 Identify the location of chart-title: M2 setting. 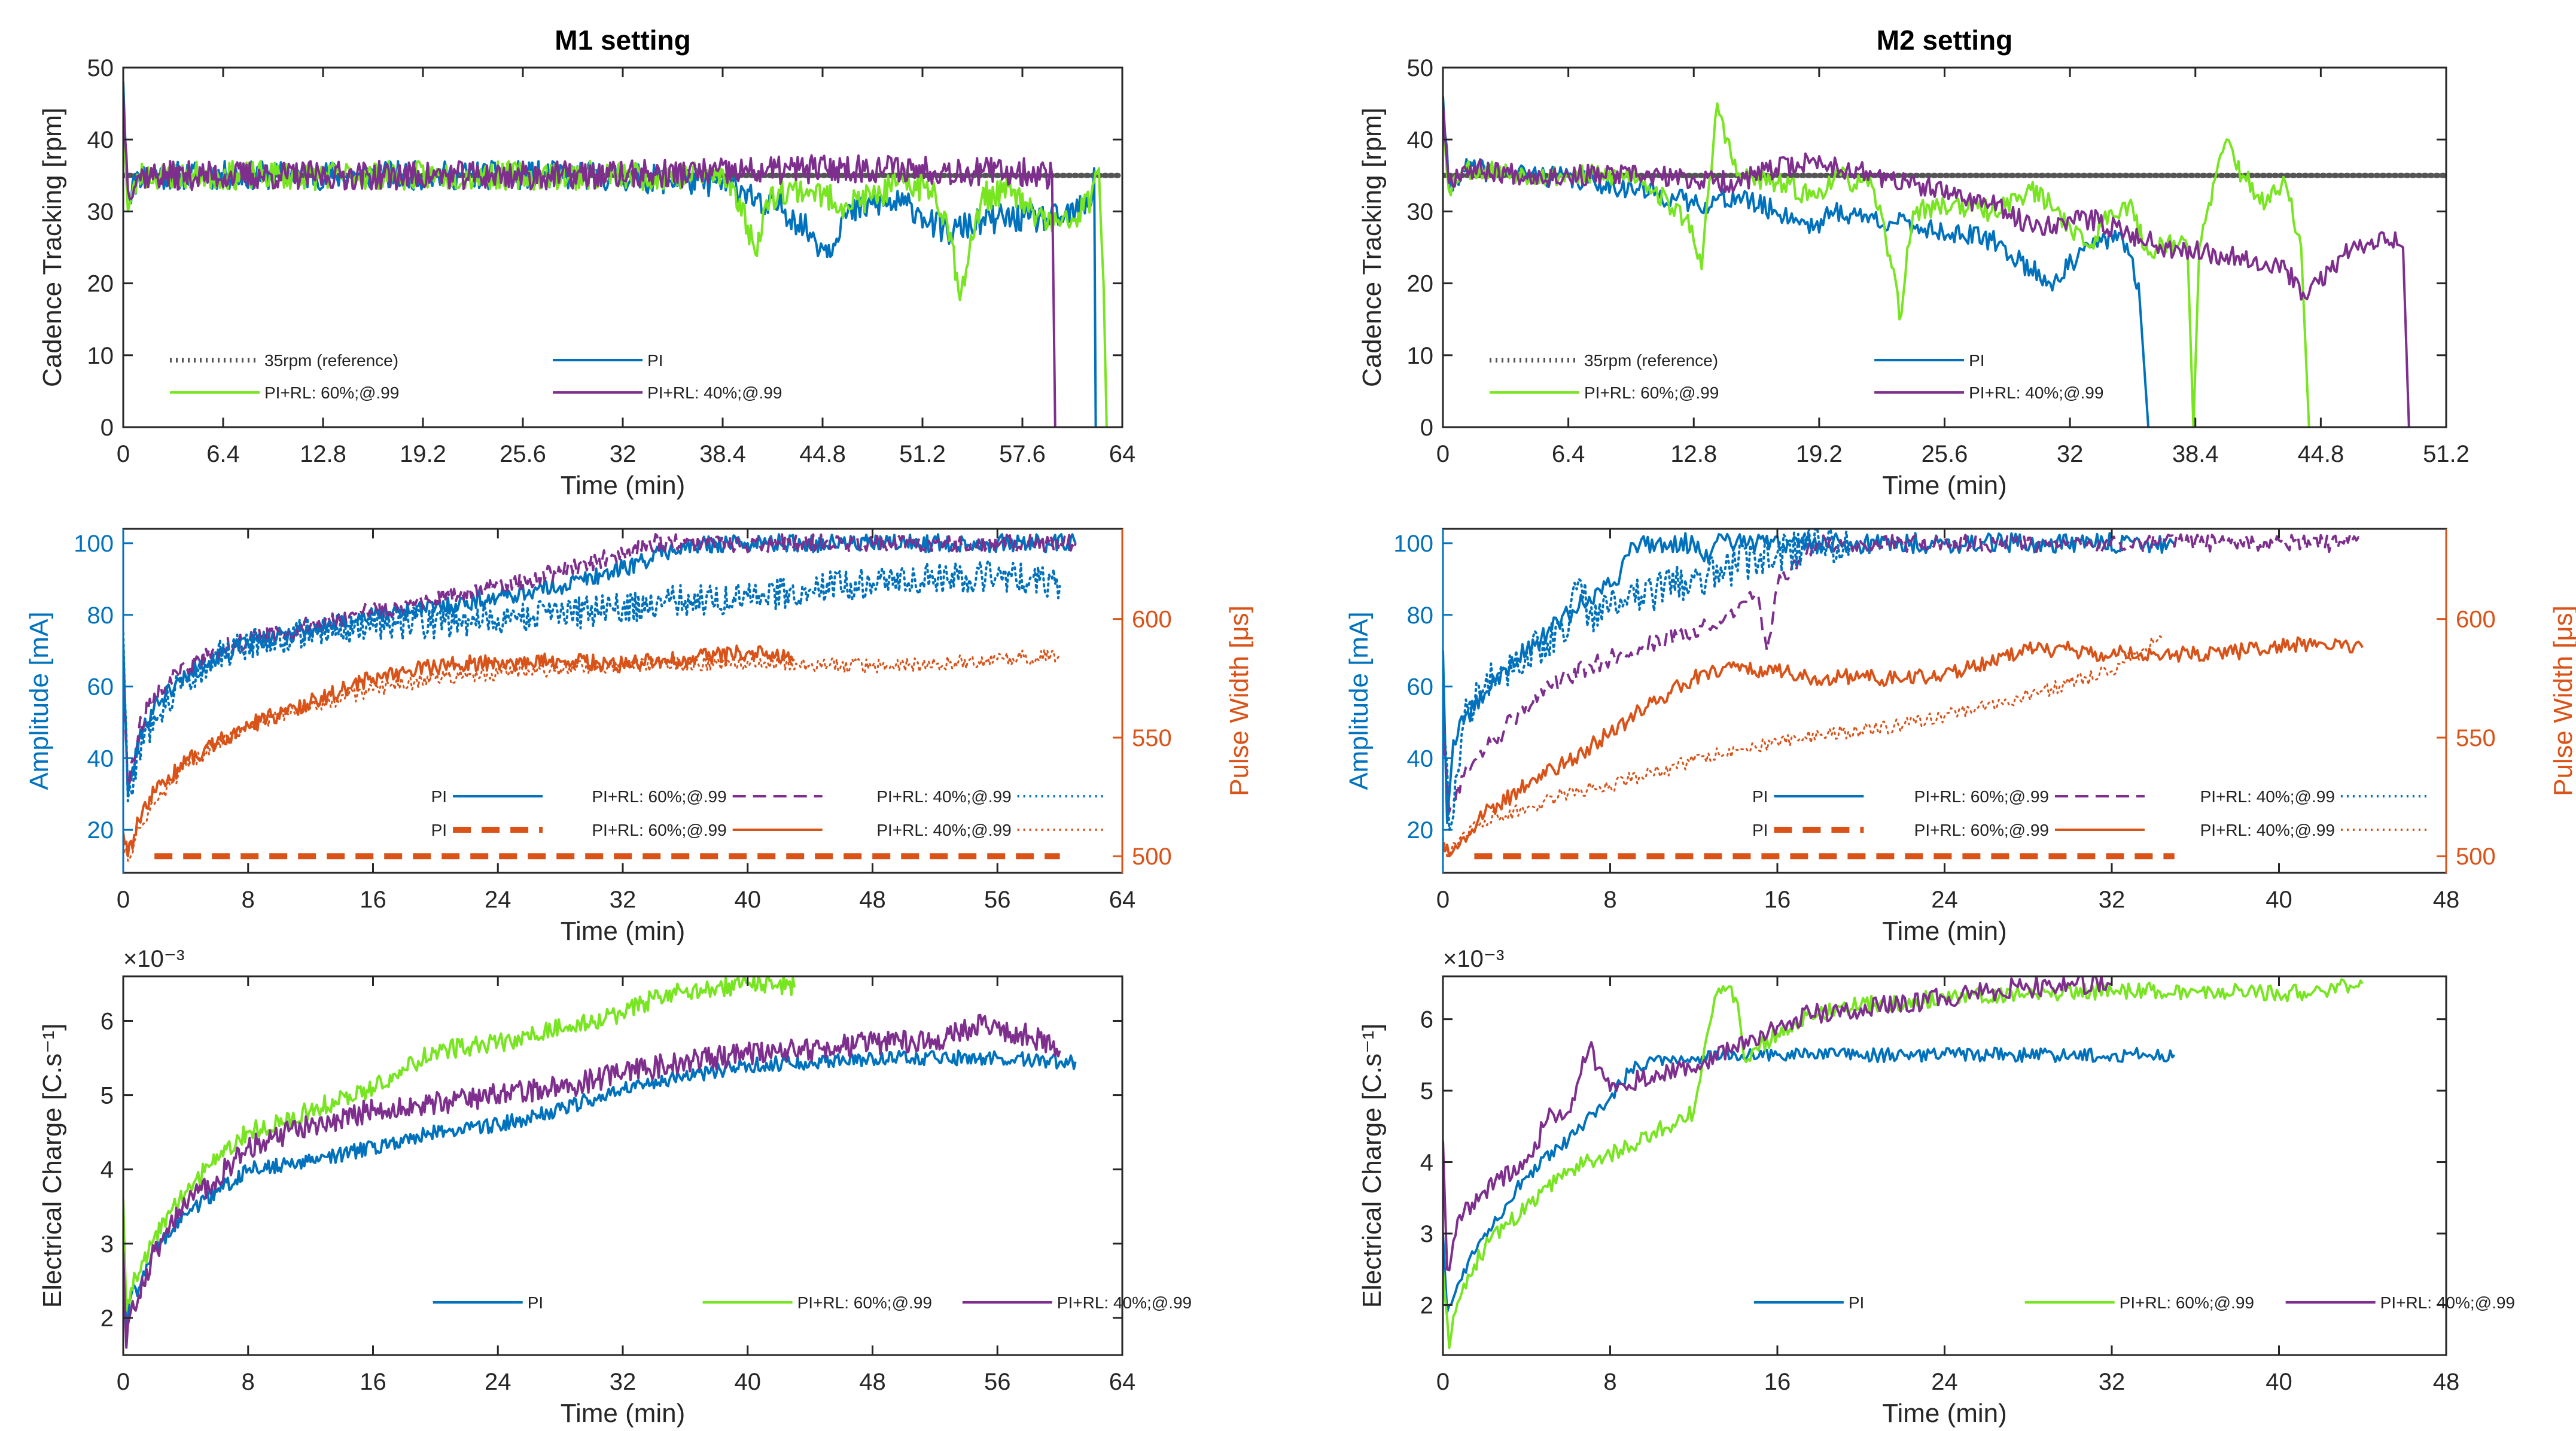
(1944, 40).